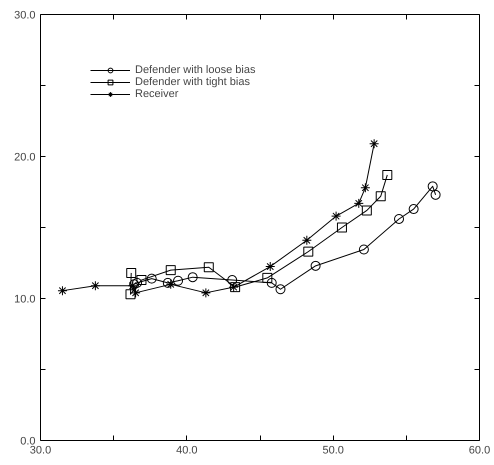 Image resolution: width=494 pixels, height=465 pixels. Describe the element at coordinates (41, 450) in the screenshot. I see `x-tick-label: 30.0` at that location.